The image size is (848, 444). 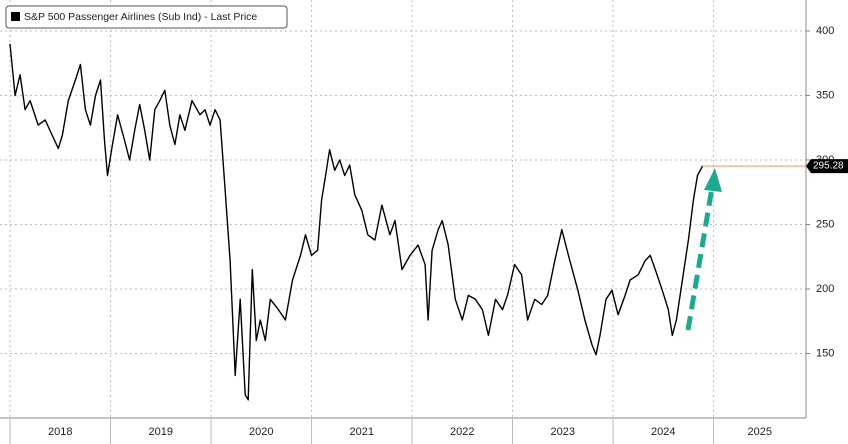 What do you see at coordinates (825, 95) in the screenshot?
I see `y-tick-label: 350` at bounding box center [825, 95].